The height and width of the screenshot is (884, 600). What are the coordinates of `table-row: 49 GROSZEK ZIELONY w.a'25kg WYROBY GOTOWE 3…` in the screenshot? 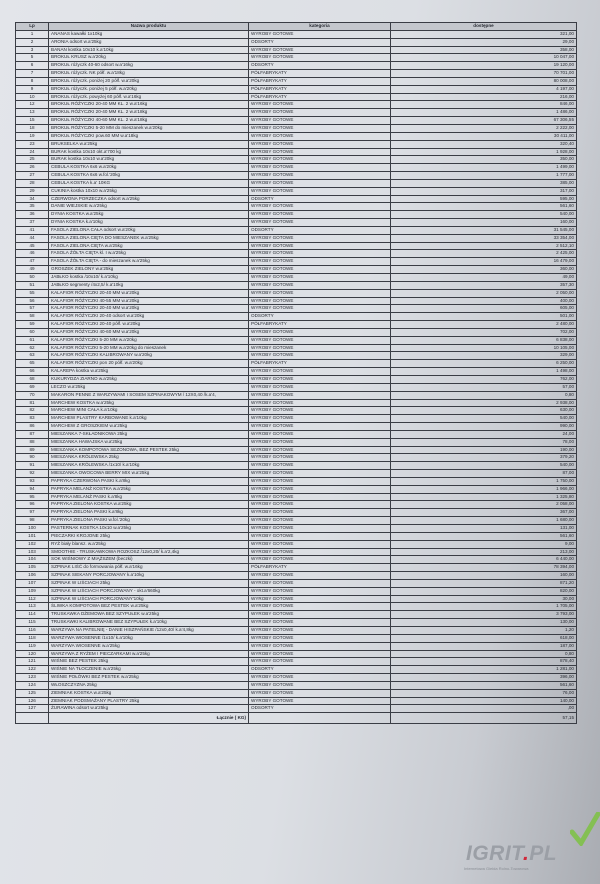 It's located at (296, 269).